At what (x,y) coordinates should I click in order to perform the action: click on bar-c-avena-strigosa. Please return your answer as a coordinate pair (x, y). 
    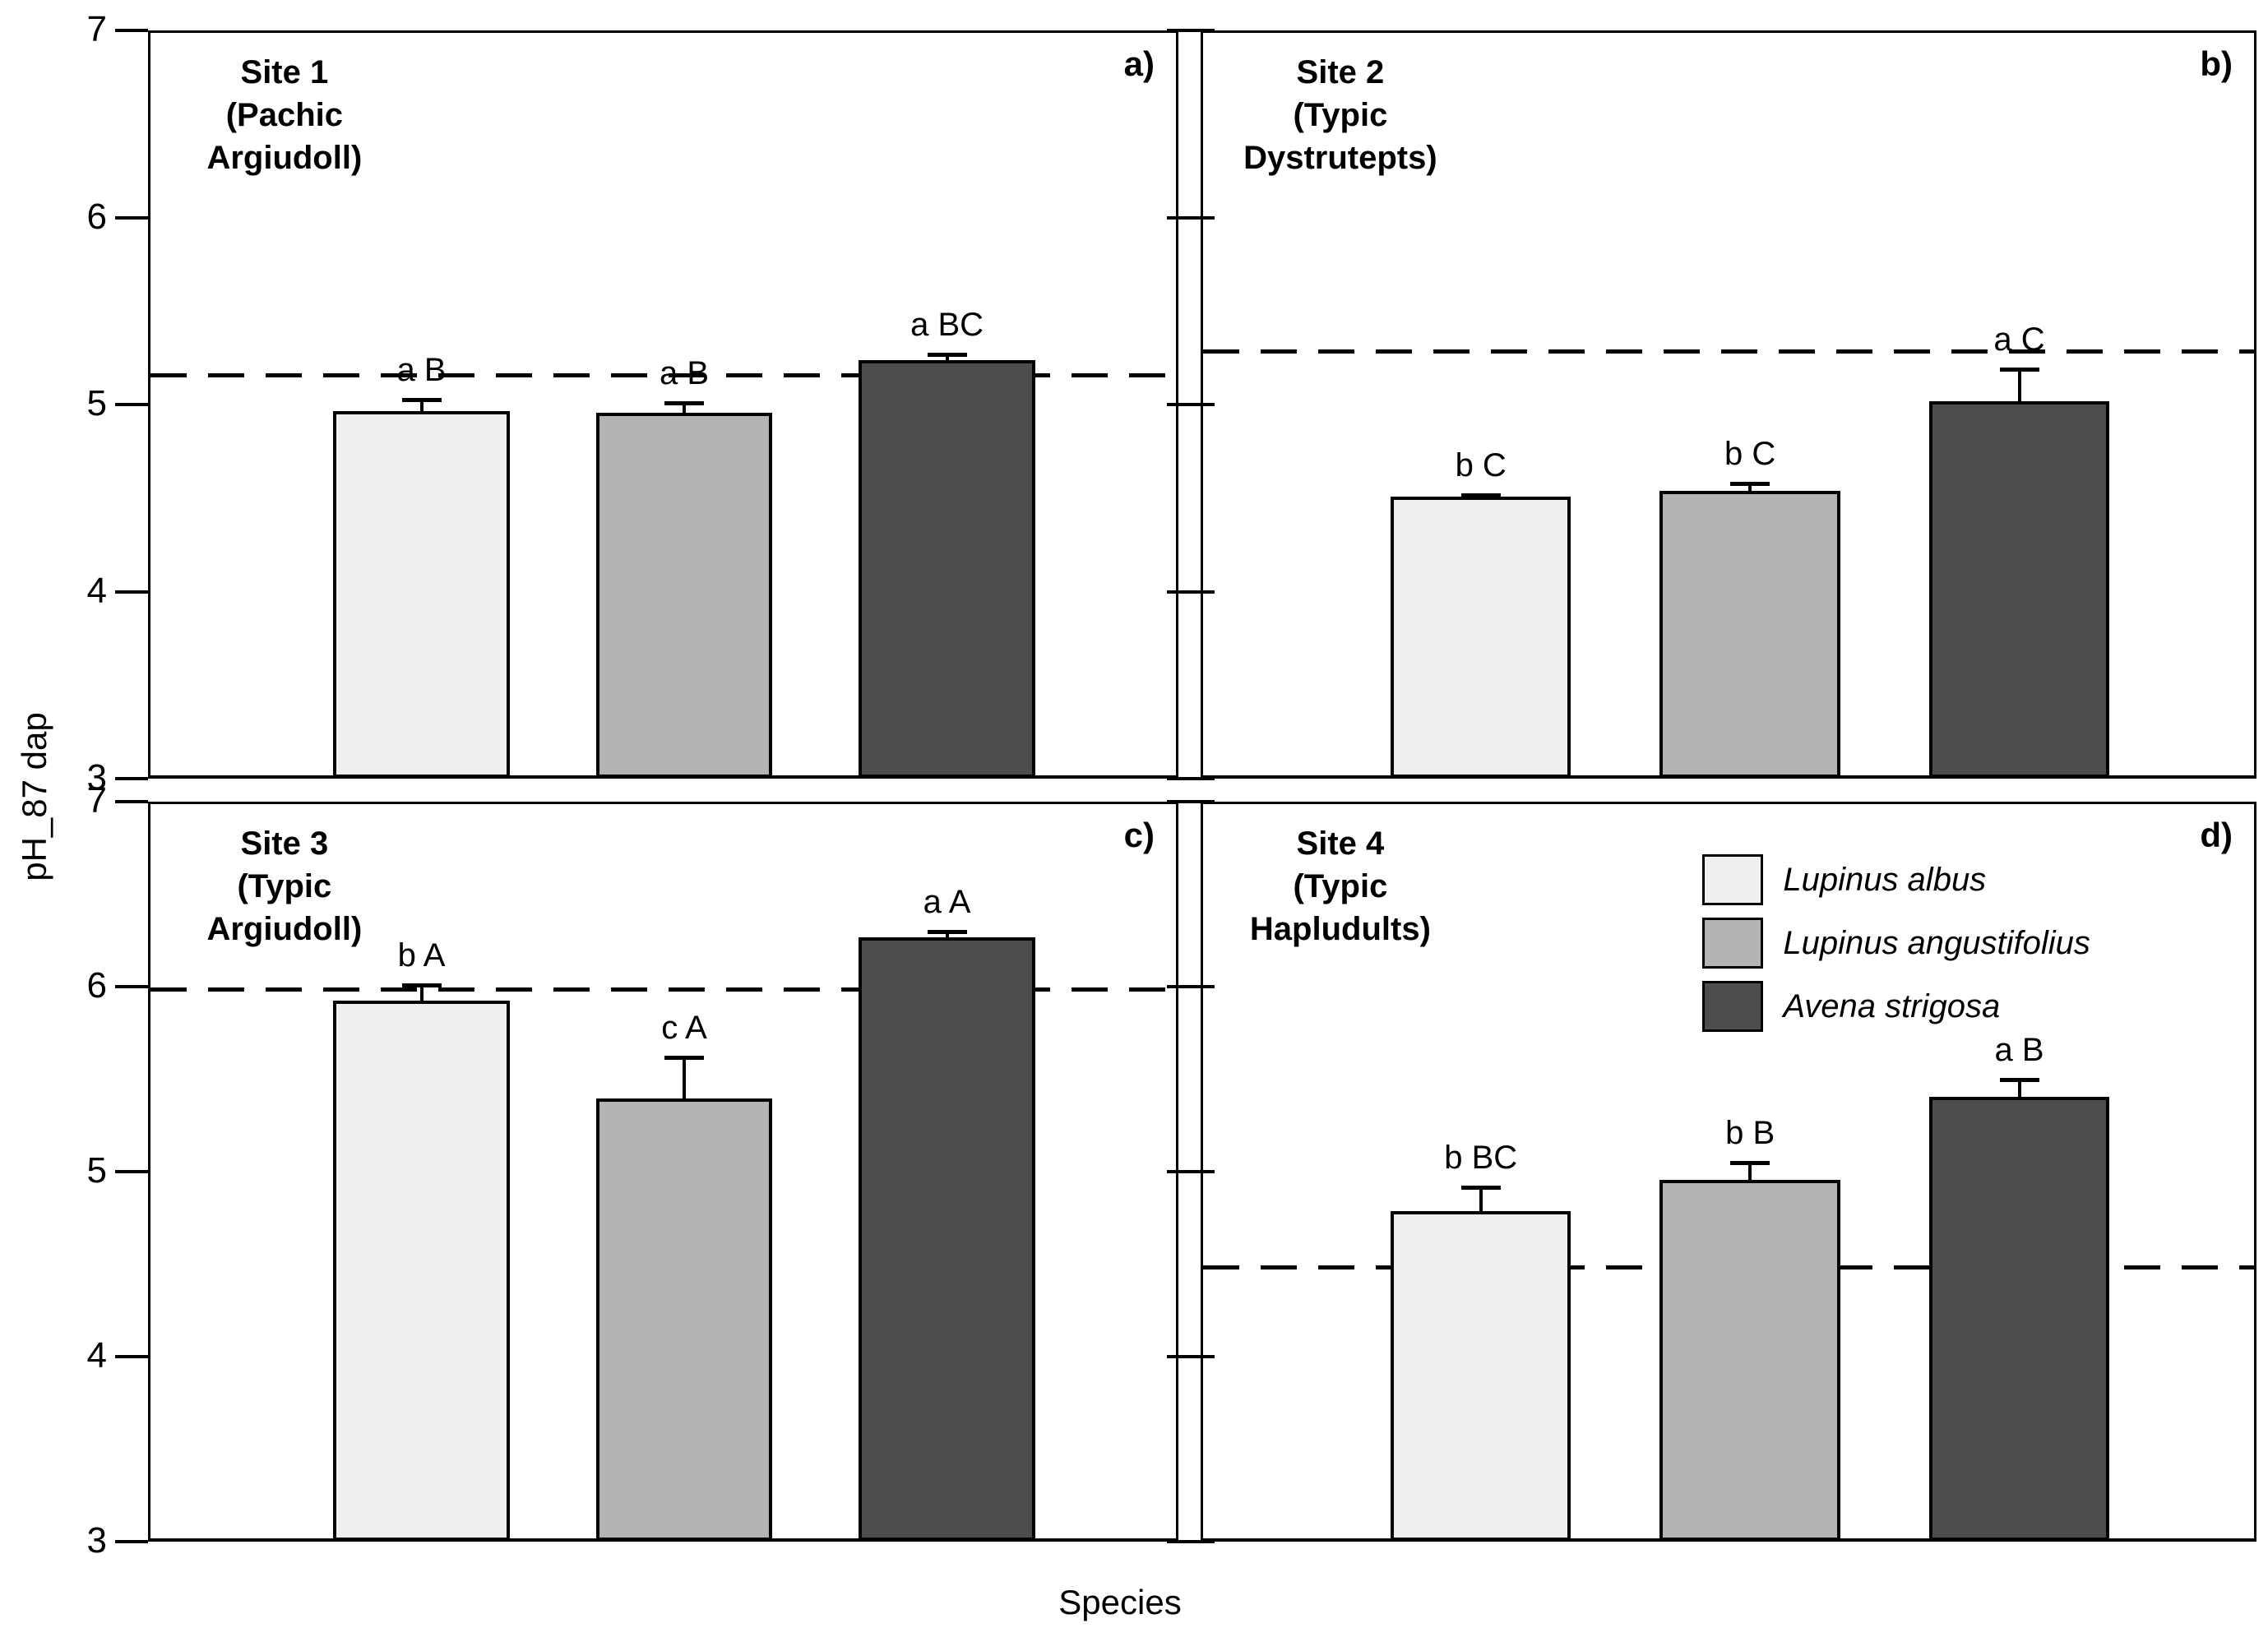
    Looking at the image, I should click on (947, 1239).